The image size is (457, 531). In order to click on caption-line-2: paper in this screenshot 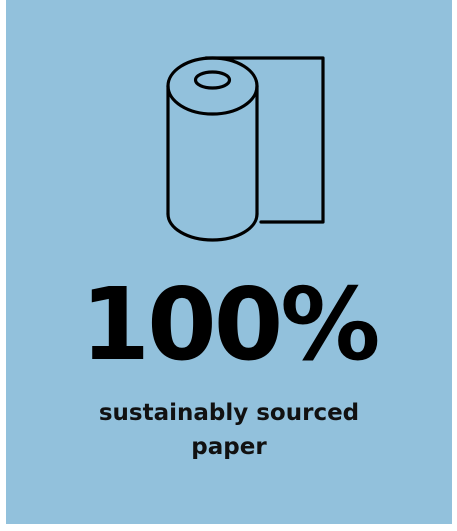, I will do `click(229, 447)`.